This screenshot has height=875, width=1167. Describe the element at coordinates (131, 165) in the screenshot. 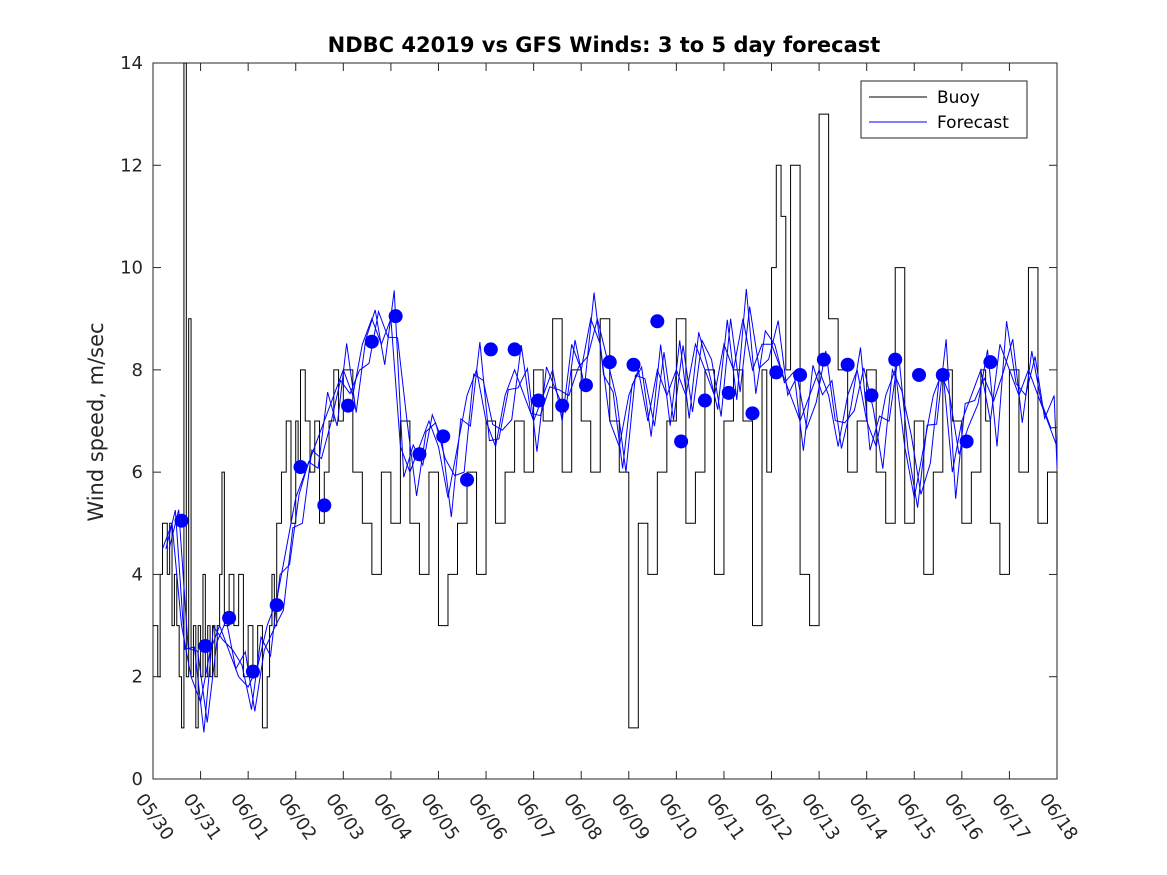

I see `y-tick-label: 12` at that location.